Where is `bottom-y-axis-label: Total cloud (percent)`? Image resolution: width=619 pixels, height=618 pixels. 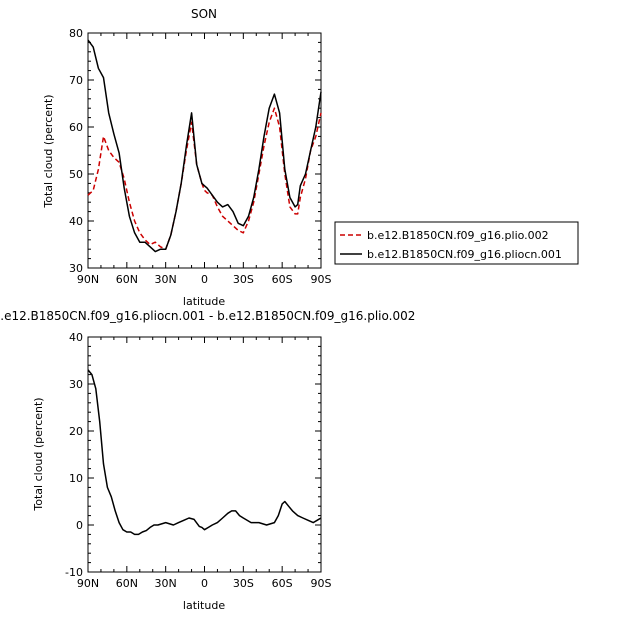 bottom-y-axis-label: Total cloud (percent) is located at coordinates (38, 454).